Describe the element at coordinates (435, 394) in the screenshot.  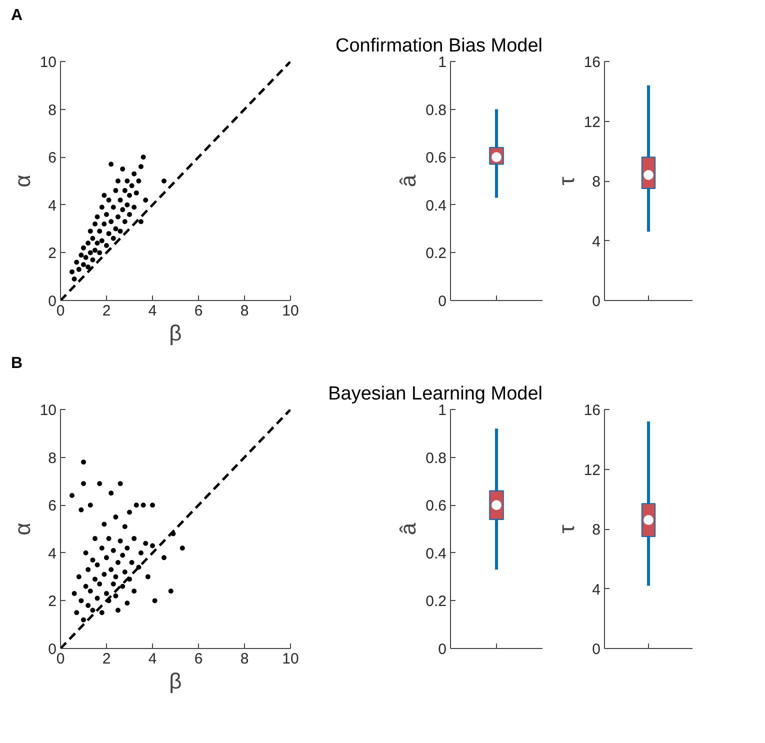
I see `chart-title: Bayesian Learning Model` at that location.